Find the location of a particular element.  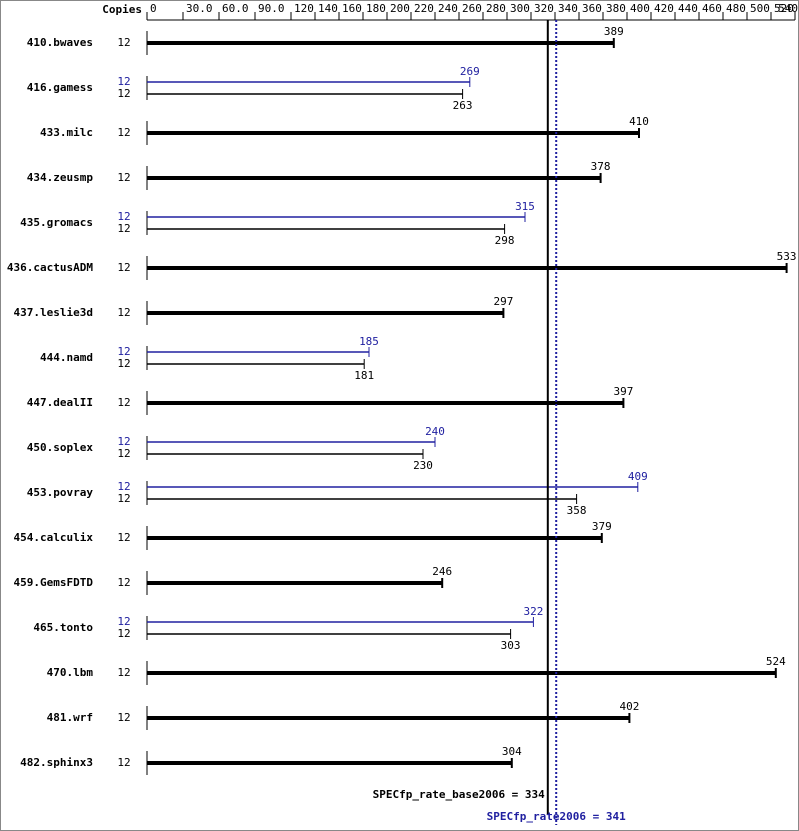

value-label: 263 is located at coordinates (463, 105).